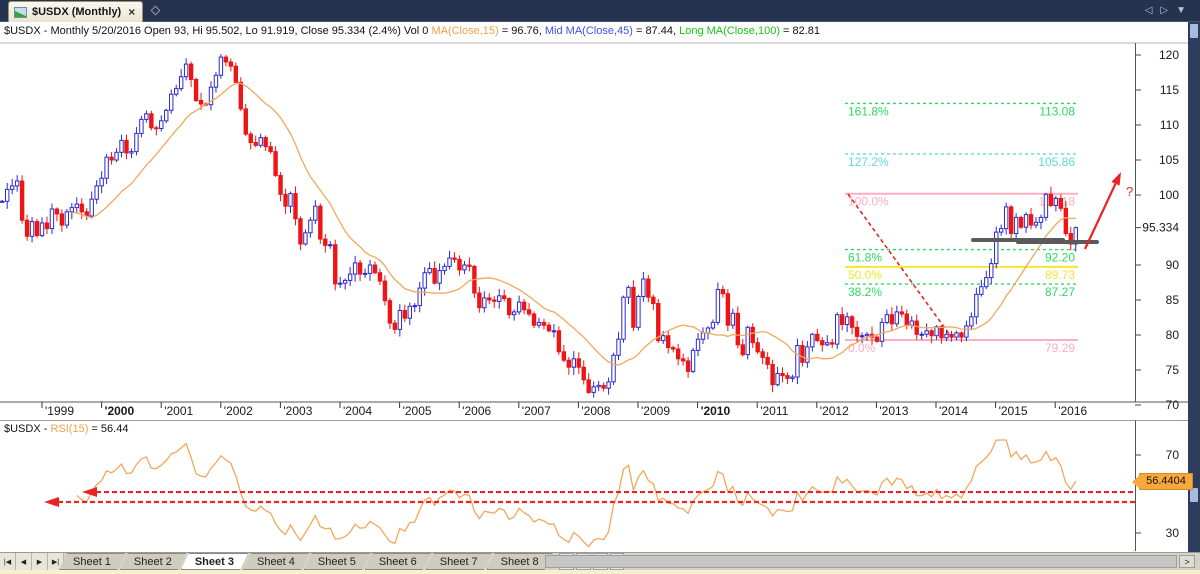 The image size is (1200, 574). Describe the element at coordinates (1169, 55) in the screenshot. I see `price-axis-label: 120` at that location.